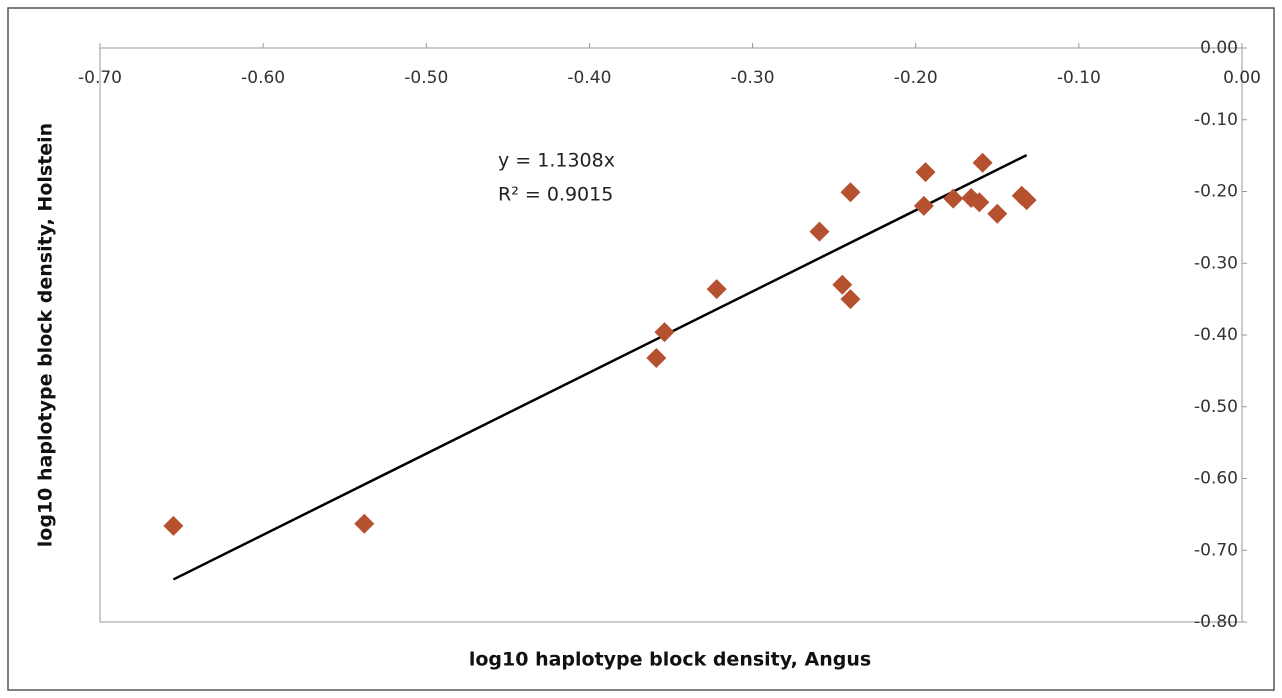  I want to click on y-tick-label: -0.40, so click(1216, 335).